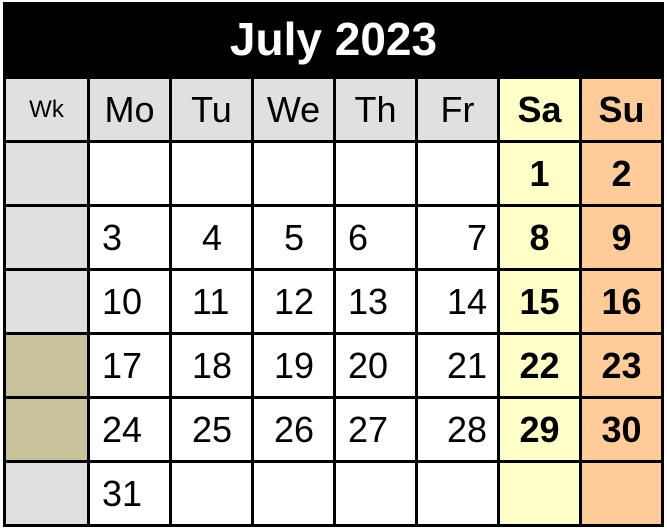 This screenshot has width=667, height=529. What do you see at coordinates (377, 303) in the screenshot?
I see `day-cell: 13` at bounding box center [377, 303].